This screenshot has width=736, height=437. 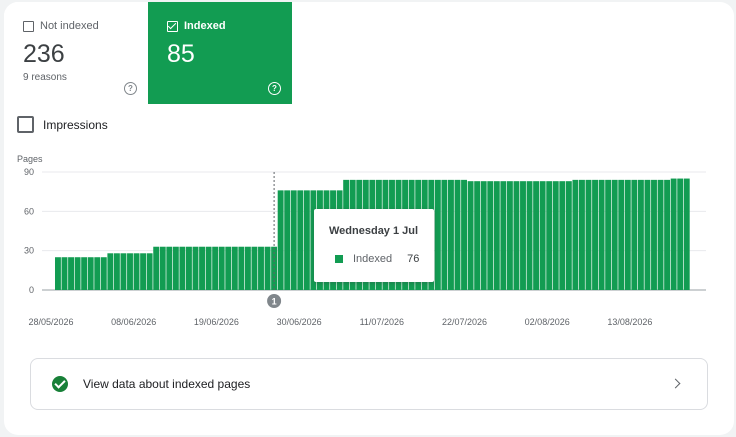 I want to click on tooltip-series: Indexed, so click(x=373, y=259).